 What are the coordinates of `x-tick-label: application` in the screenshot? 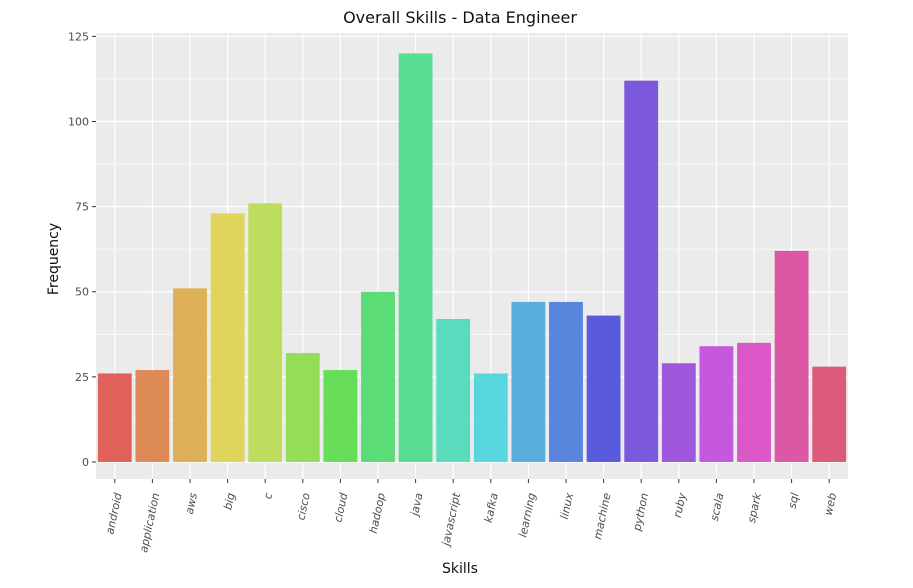 It's located at (149, 523).